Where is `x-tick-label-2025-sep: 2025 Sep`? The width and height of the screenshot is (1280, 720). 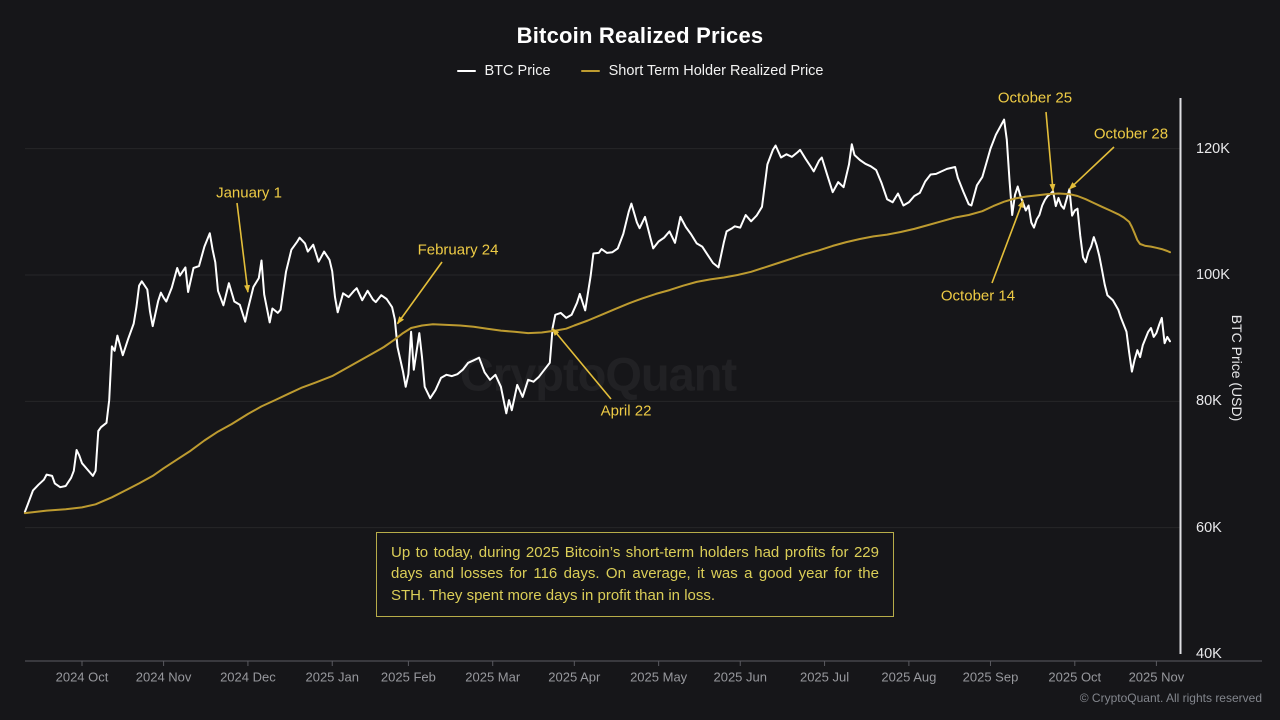
x-tick-label-2025-sep: 2025 Sep is located at coordinates (990, 677).